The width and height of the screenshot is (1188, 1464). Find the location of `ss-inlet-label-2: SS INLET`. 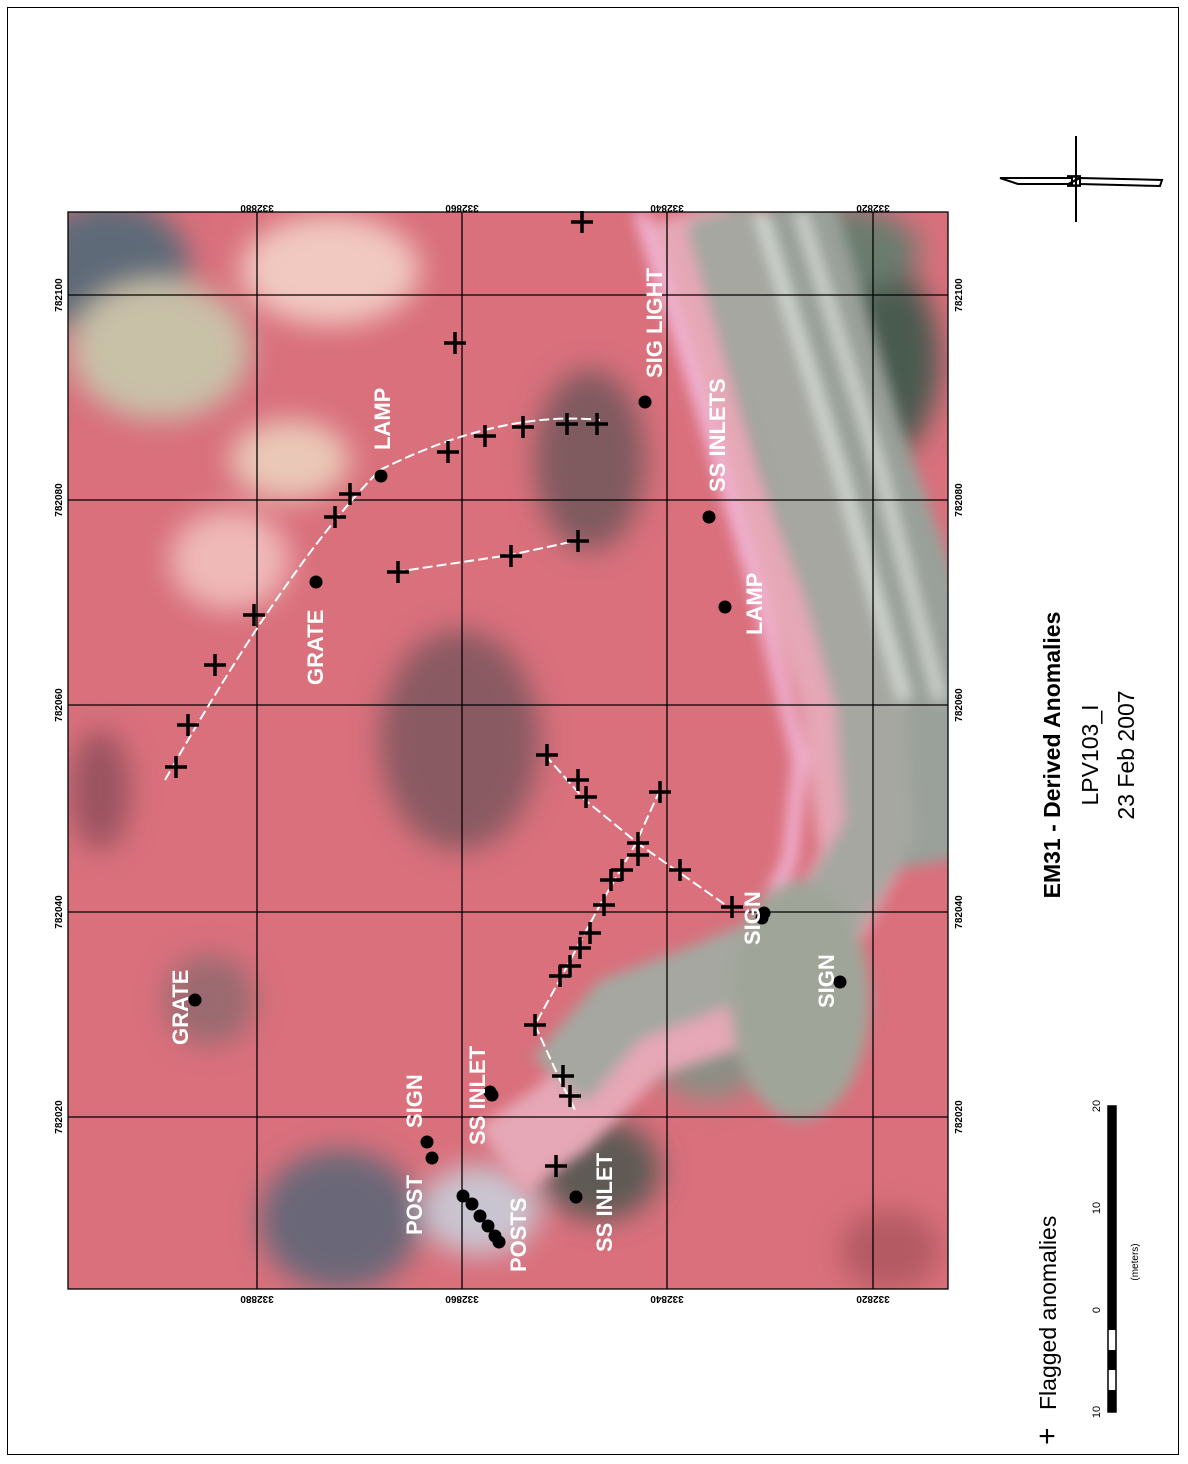

ss-inlet-label-2: SS INLET is located at coordinates (604, 1202).